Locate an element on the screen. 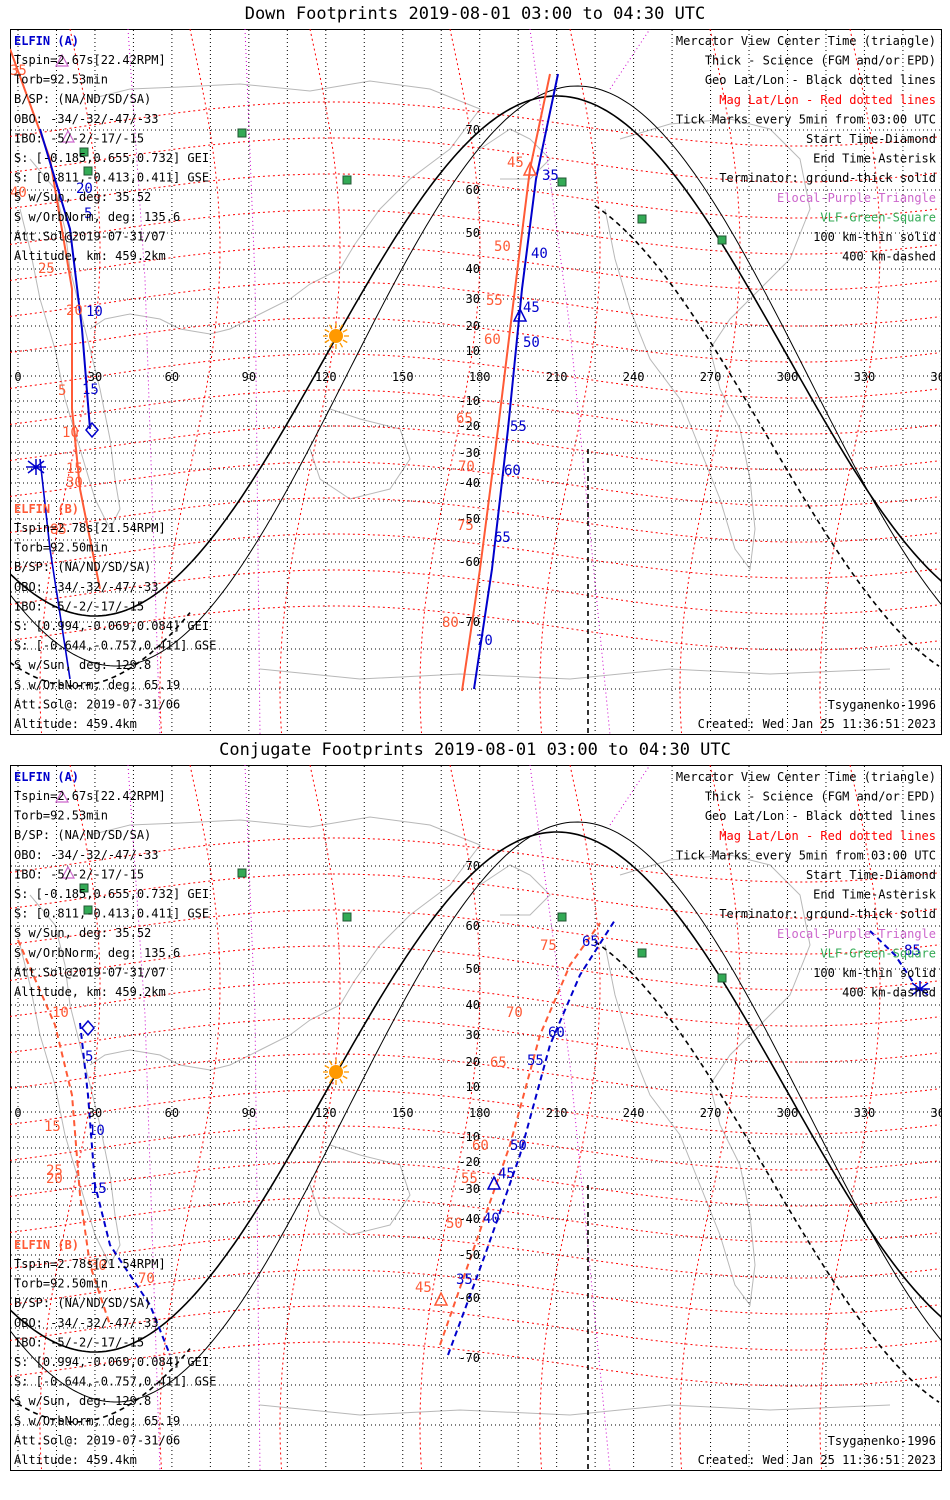  elfin-b-tick-label: 65 is located at coordinates (464, 419).